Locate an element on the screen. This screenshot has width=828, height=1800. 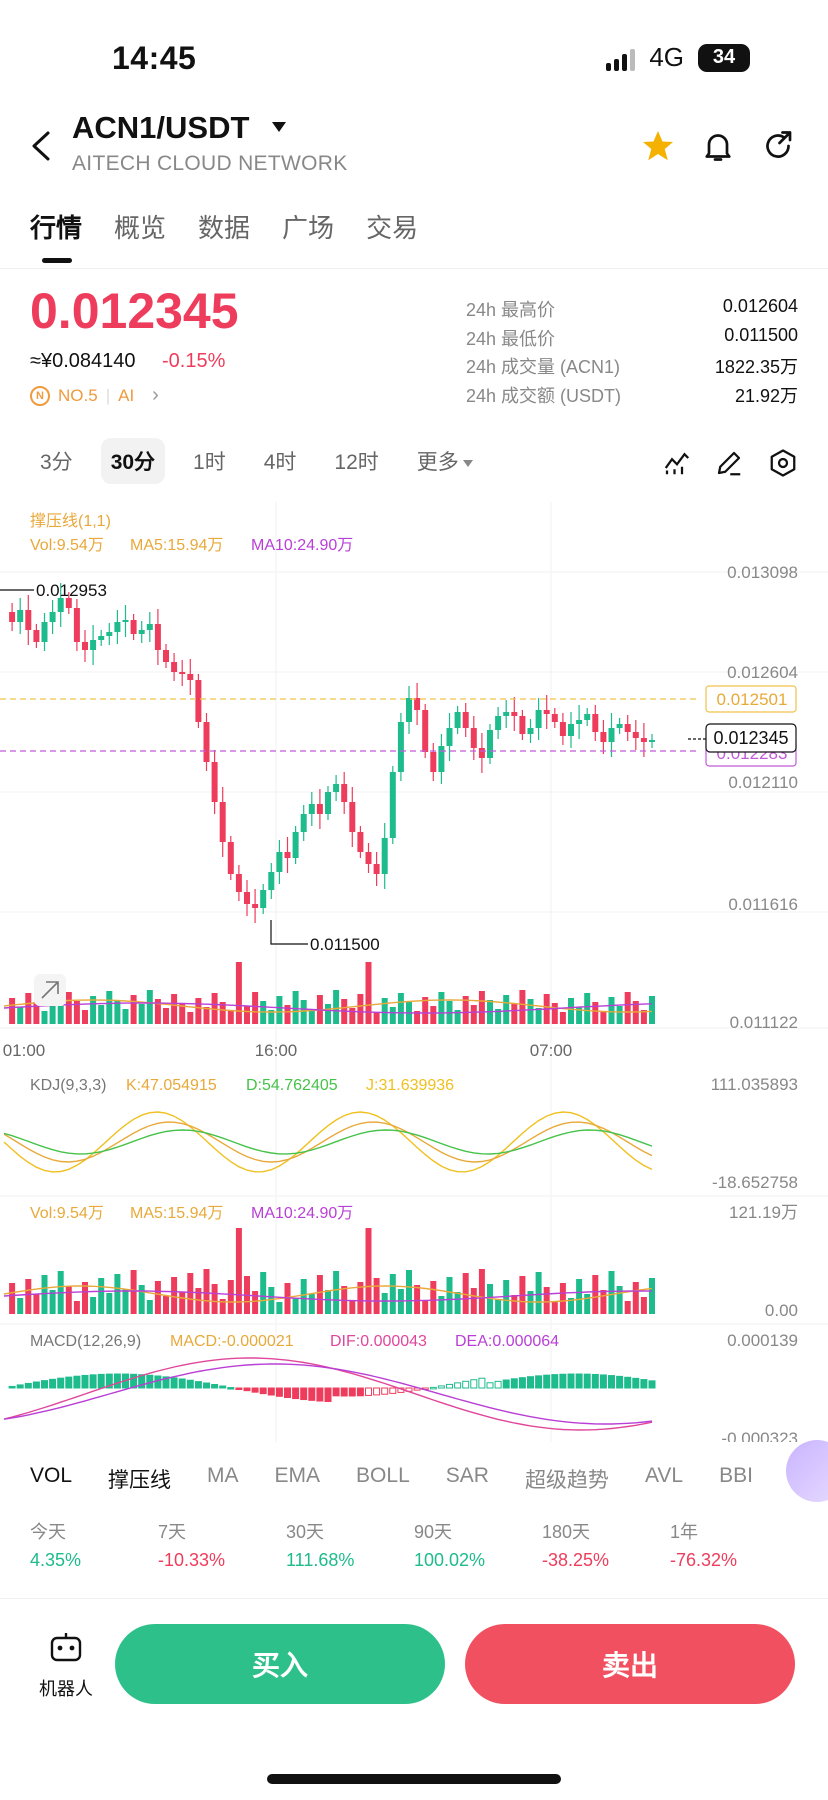
timeframe-more-label: 更多 is located at coordinates (437, 462).